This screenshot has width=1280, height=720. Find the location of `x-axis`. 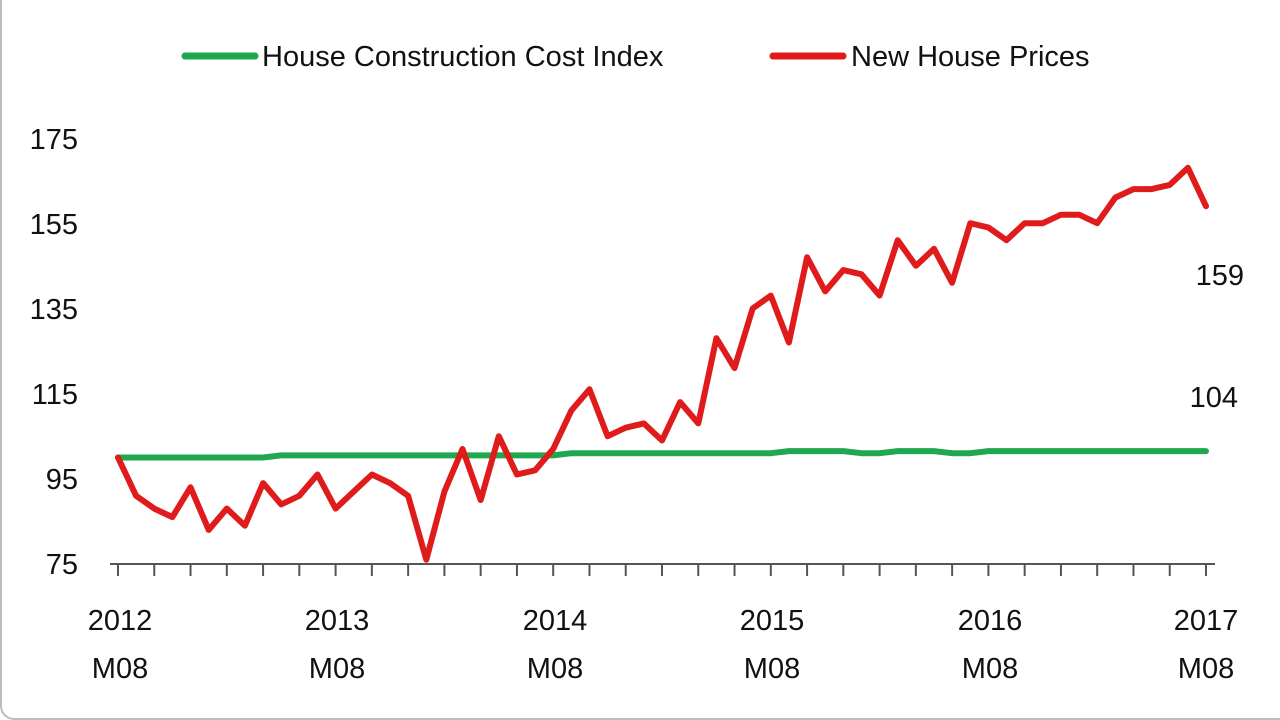

x-axis is located at coordinates (662, 569).